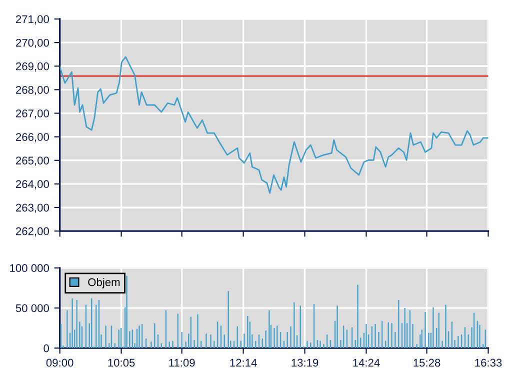 This screenshot has height=380, width=507. What do you see at coordinates (32, 114) in the screenshot?
I see `y-tick-label: 267,00` at bounding box center [32, 114].